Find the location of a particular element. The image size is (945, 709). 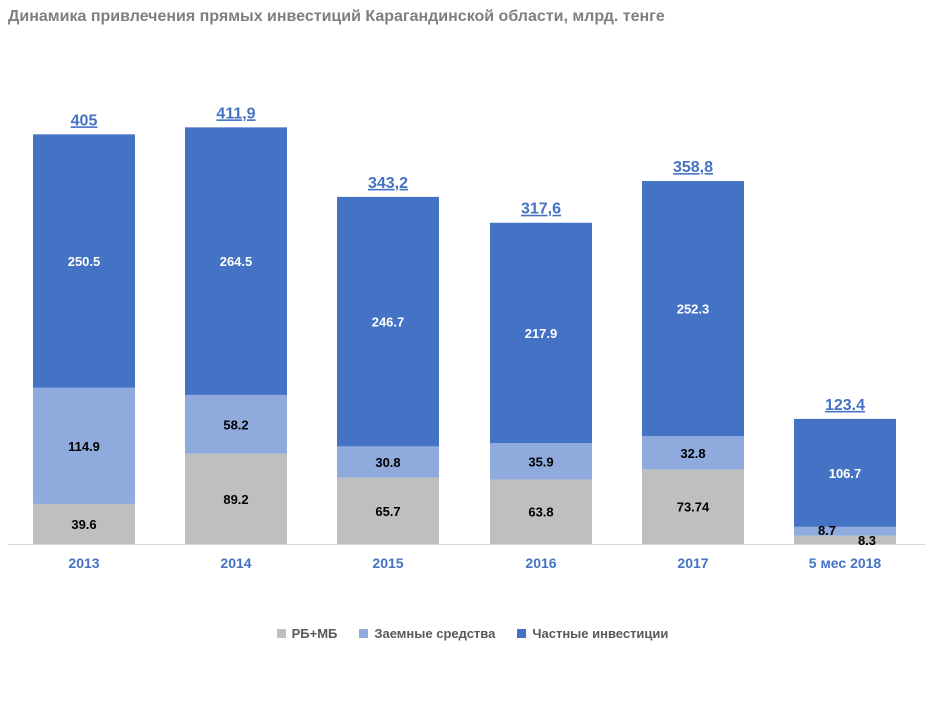

data-label: 30.8 is located at coordinates (387, 462).